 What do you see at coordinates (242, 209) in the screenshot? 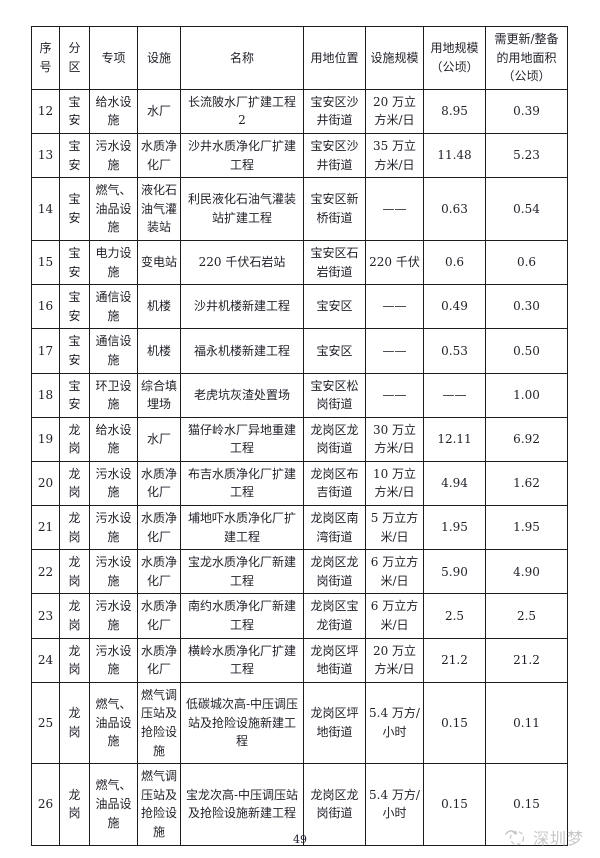
I see `cell-project-name: 利民液化石油气灌装站扩建工程` at bounding box center [242, 209].